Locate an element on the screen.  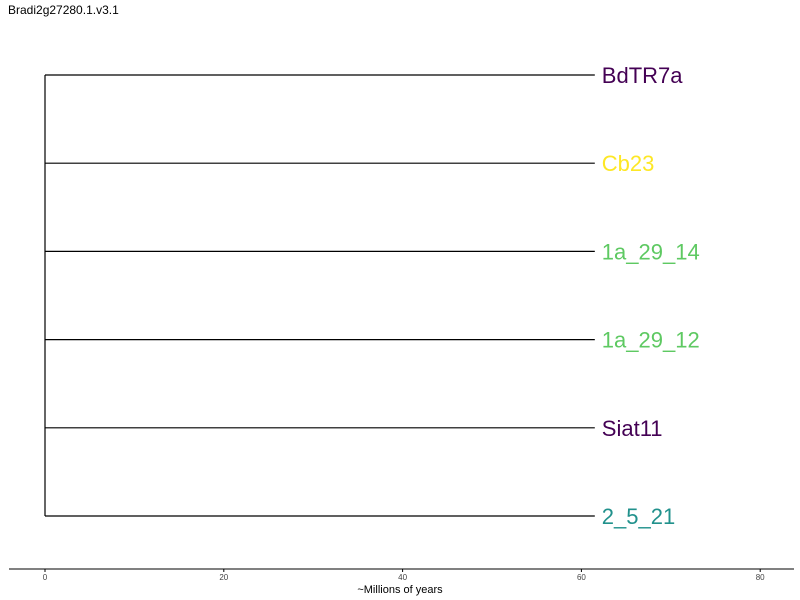
tip-label: Cb23 is located at coordinates (628, 163).